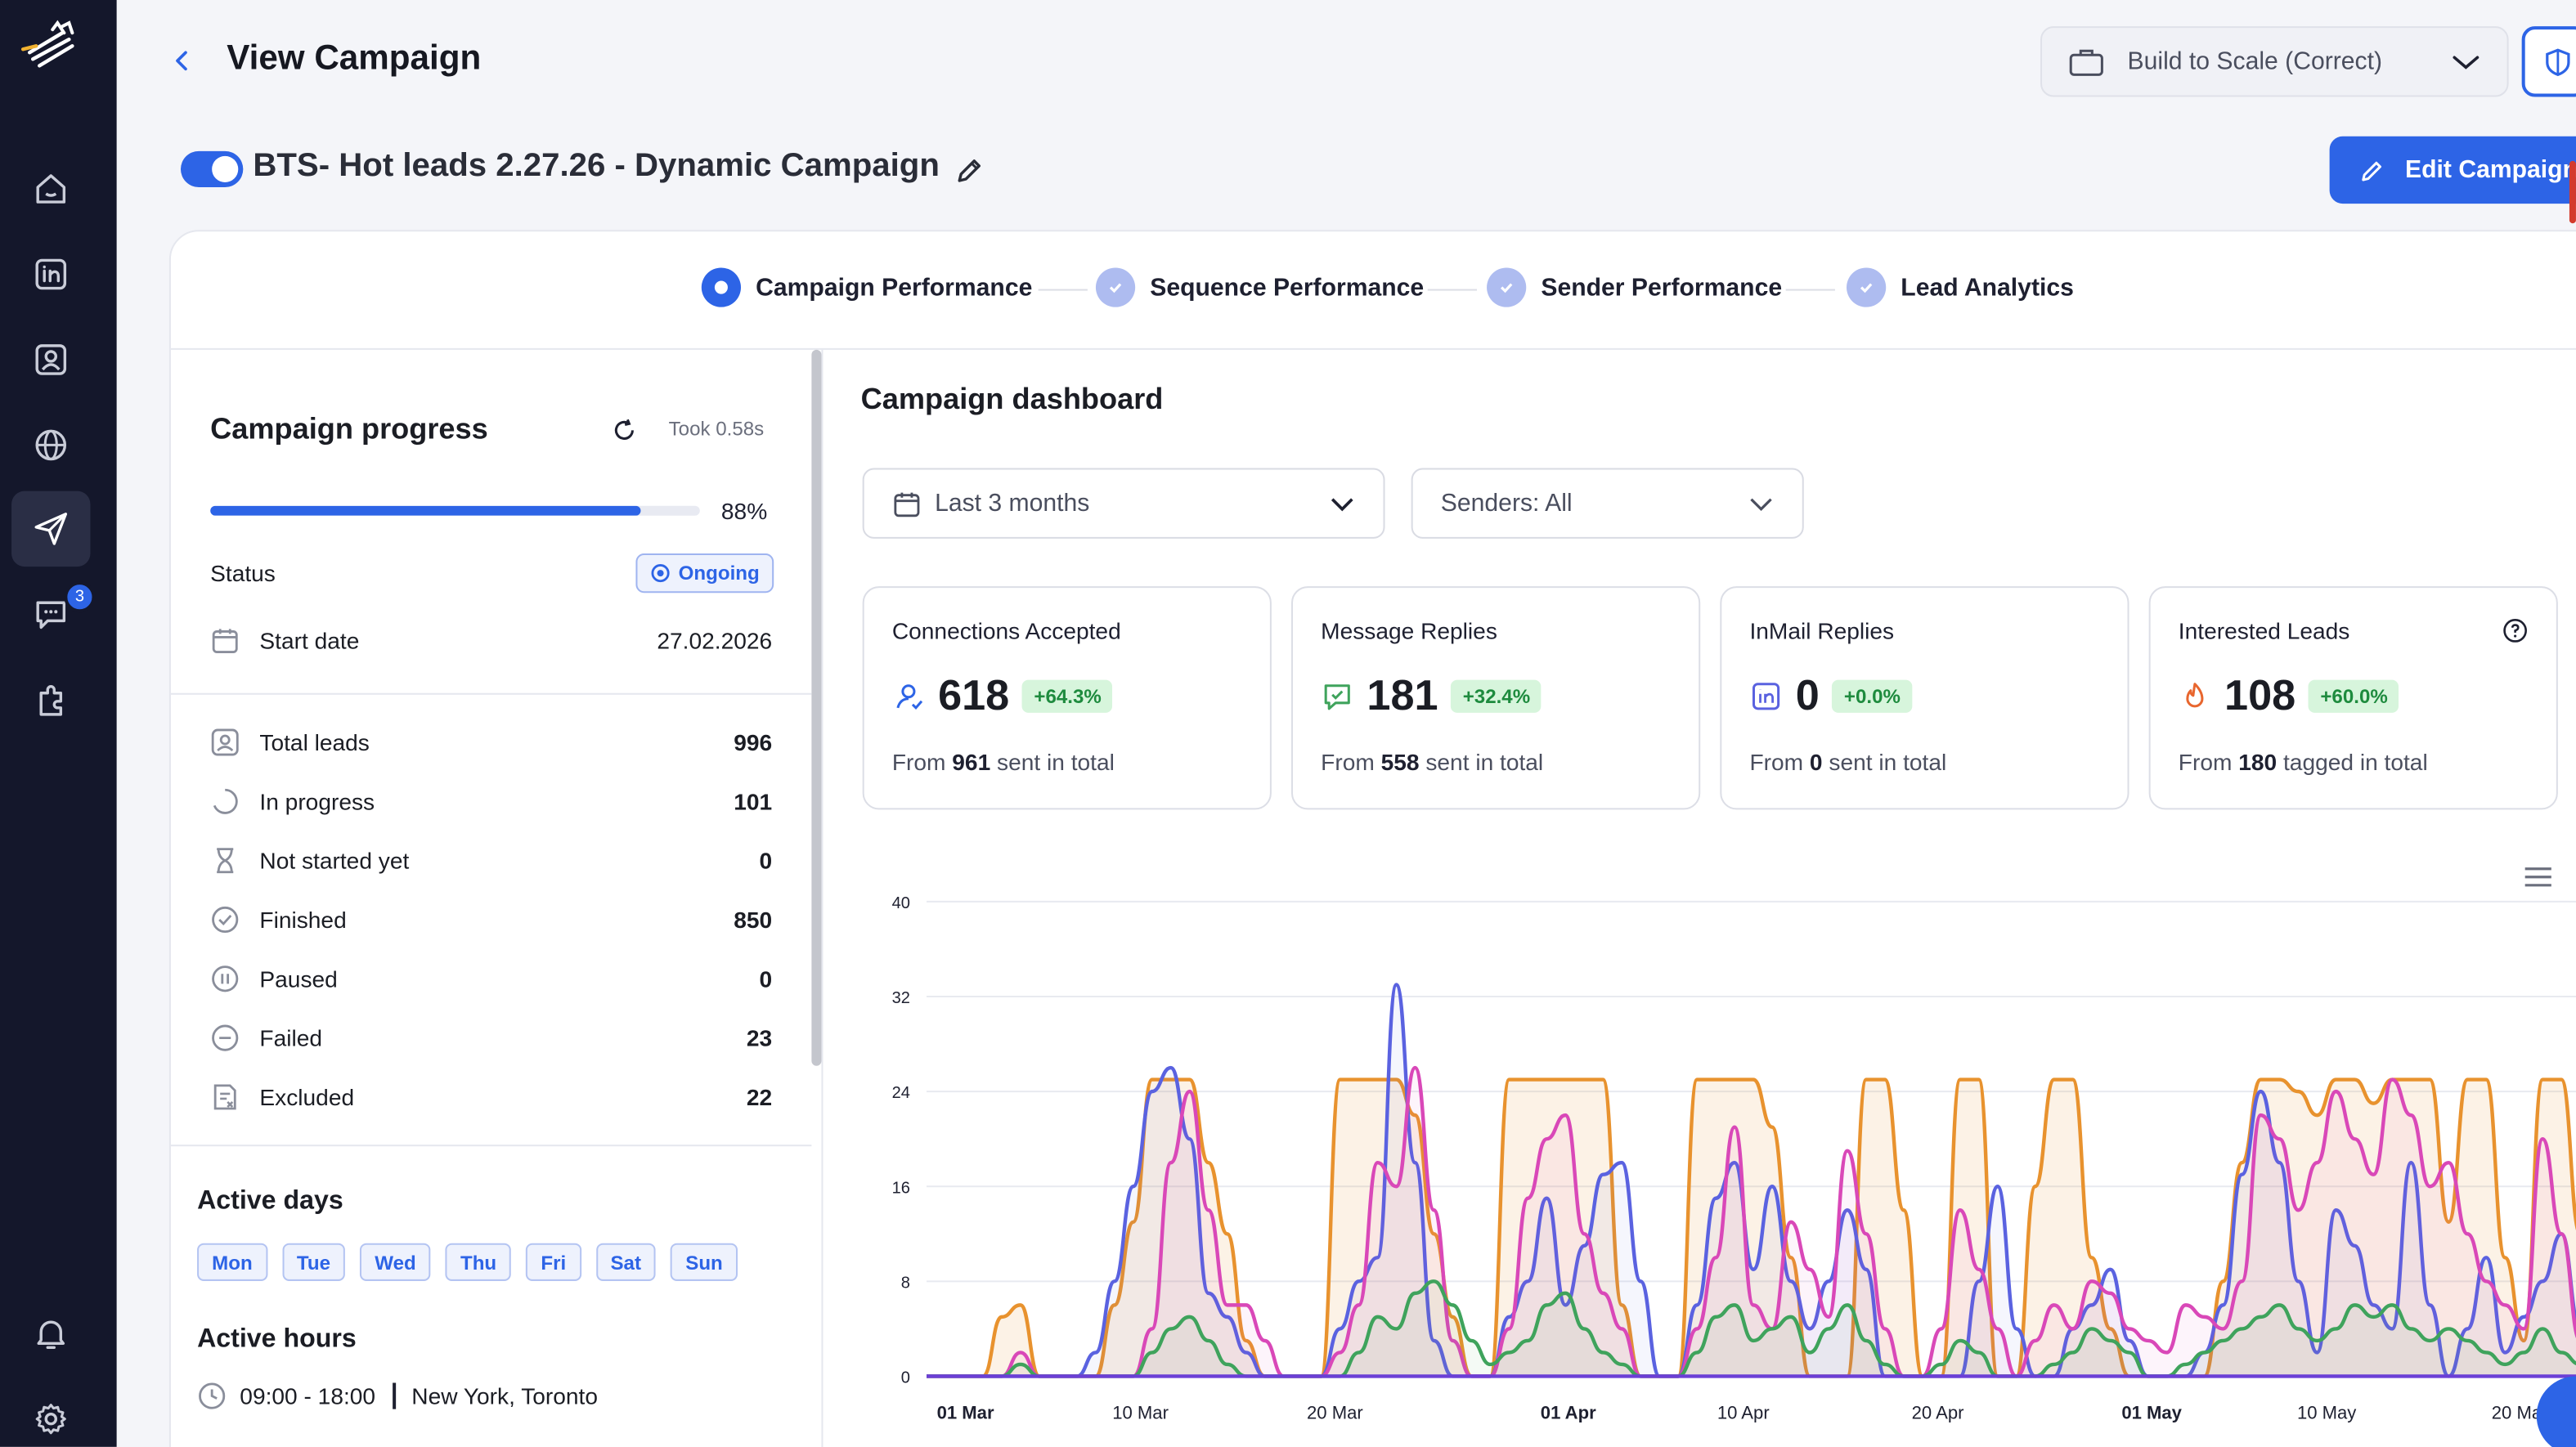 The image size is (2576, 1447). Describe the element at coordinates (50, 359) in the screenshot. I see `sidebar-item-contacts` at that location.